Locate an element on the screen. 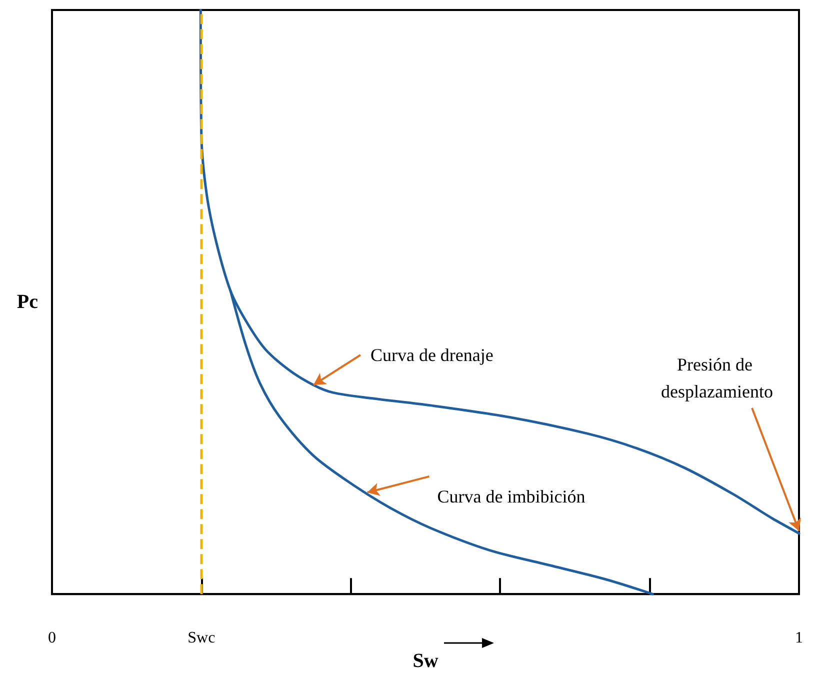 This screenshot has height=676, width=817. x-tick-label: 0 is located at coordinates (52, 638).